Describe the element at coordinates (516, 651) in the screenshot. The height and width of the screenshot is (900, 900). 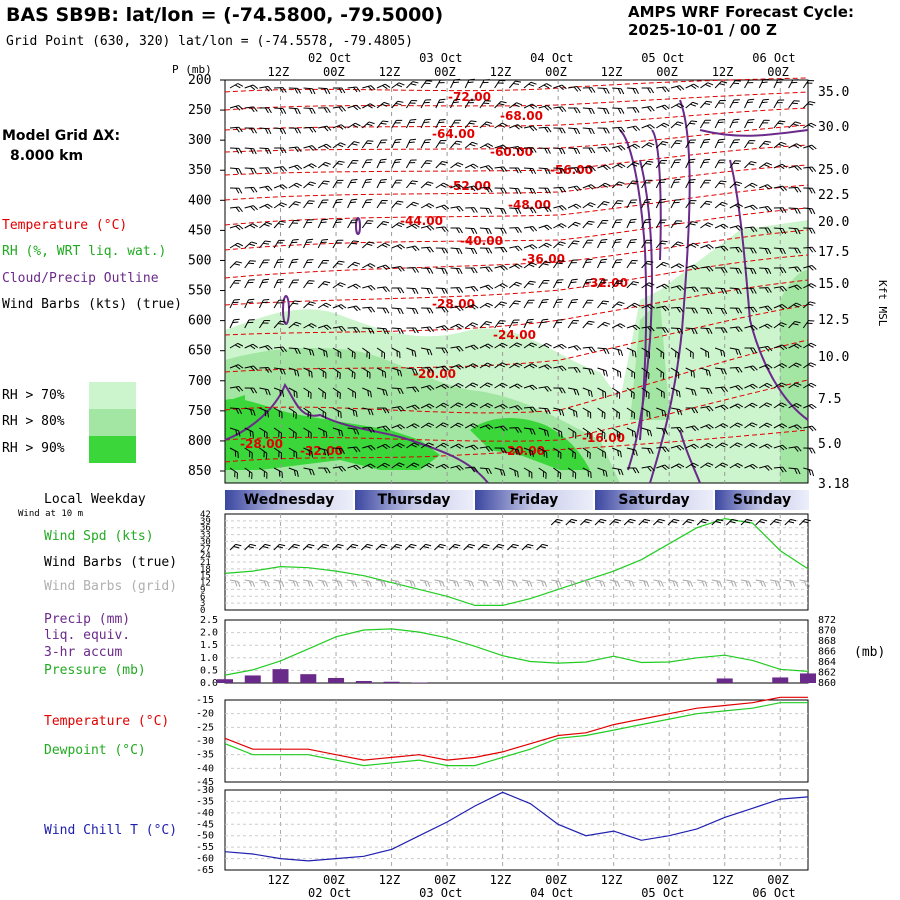
I see `precip-panel-frame` at that location.